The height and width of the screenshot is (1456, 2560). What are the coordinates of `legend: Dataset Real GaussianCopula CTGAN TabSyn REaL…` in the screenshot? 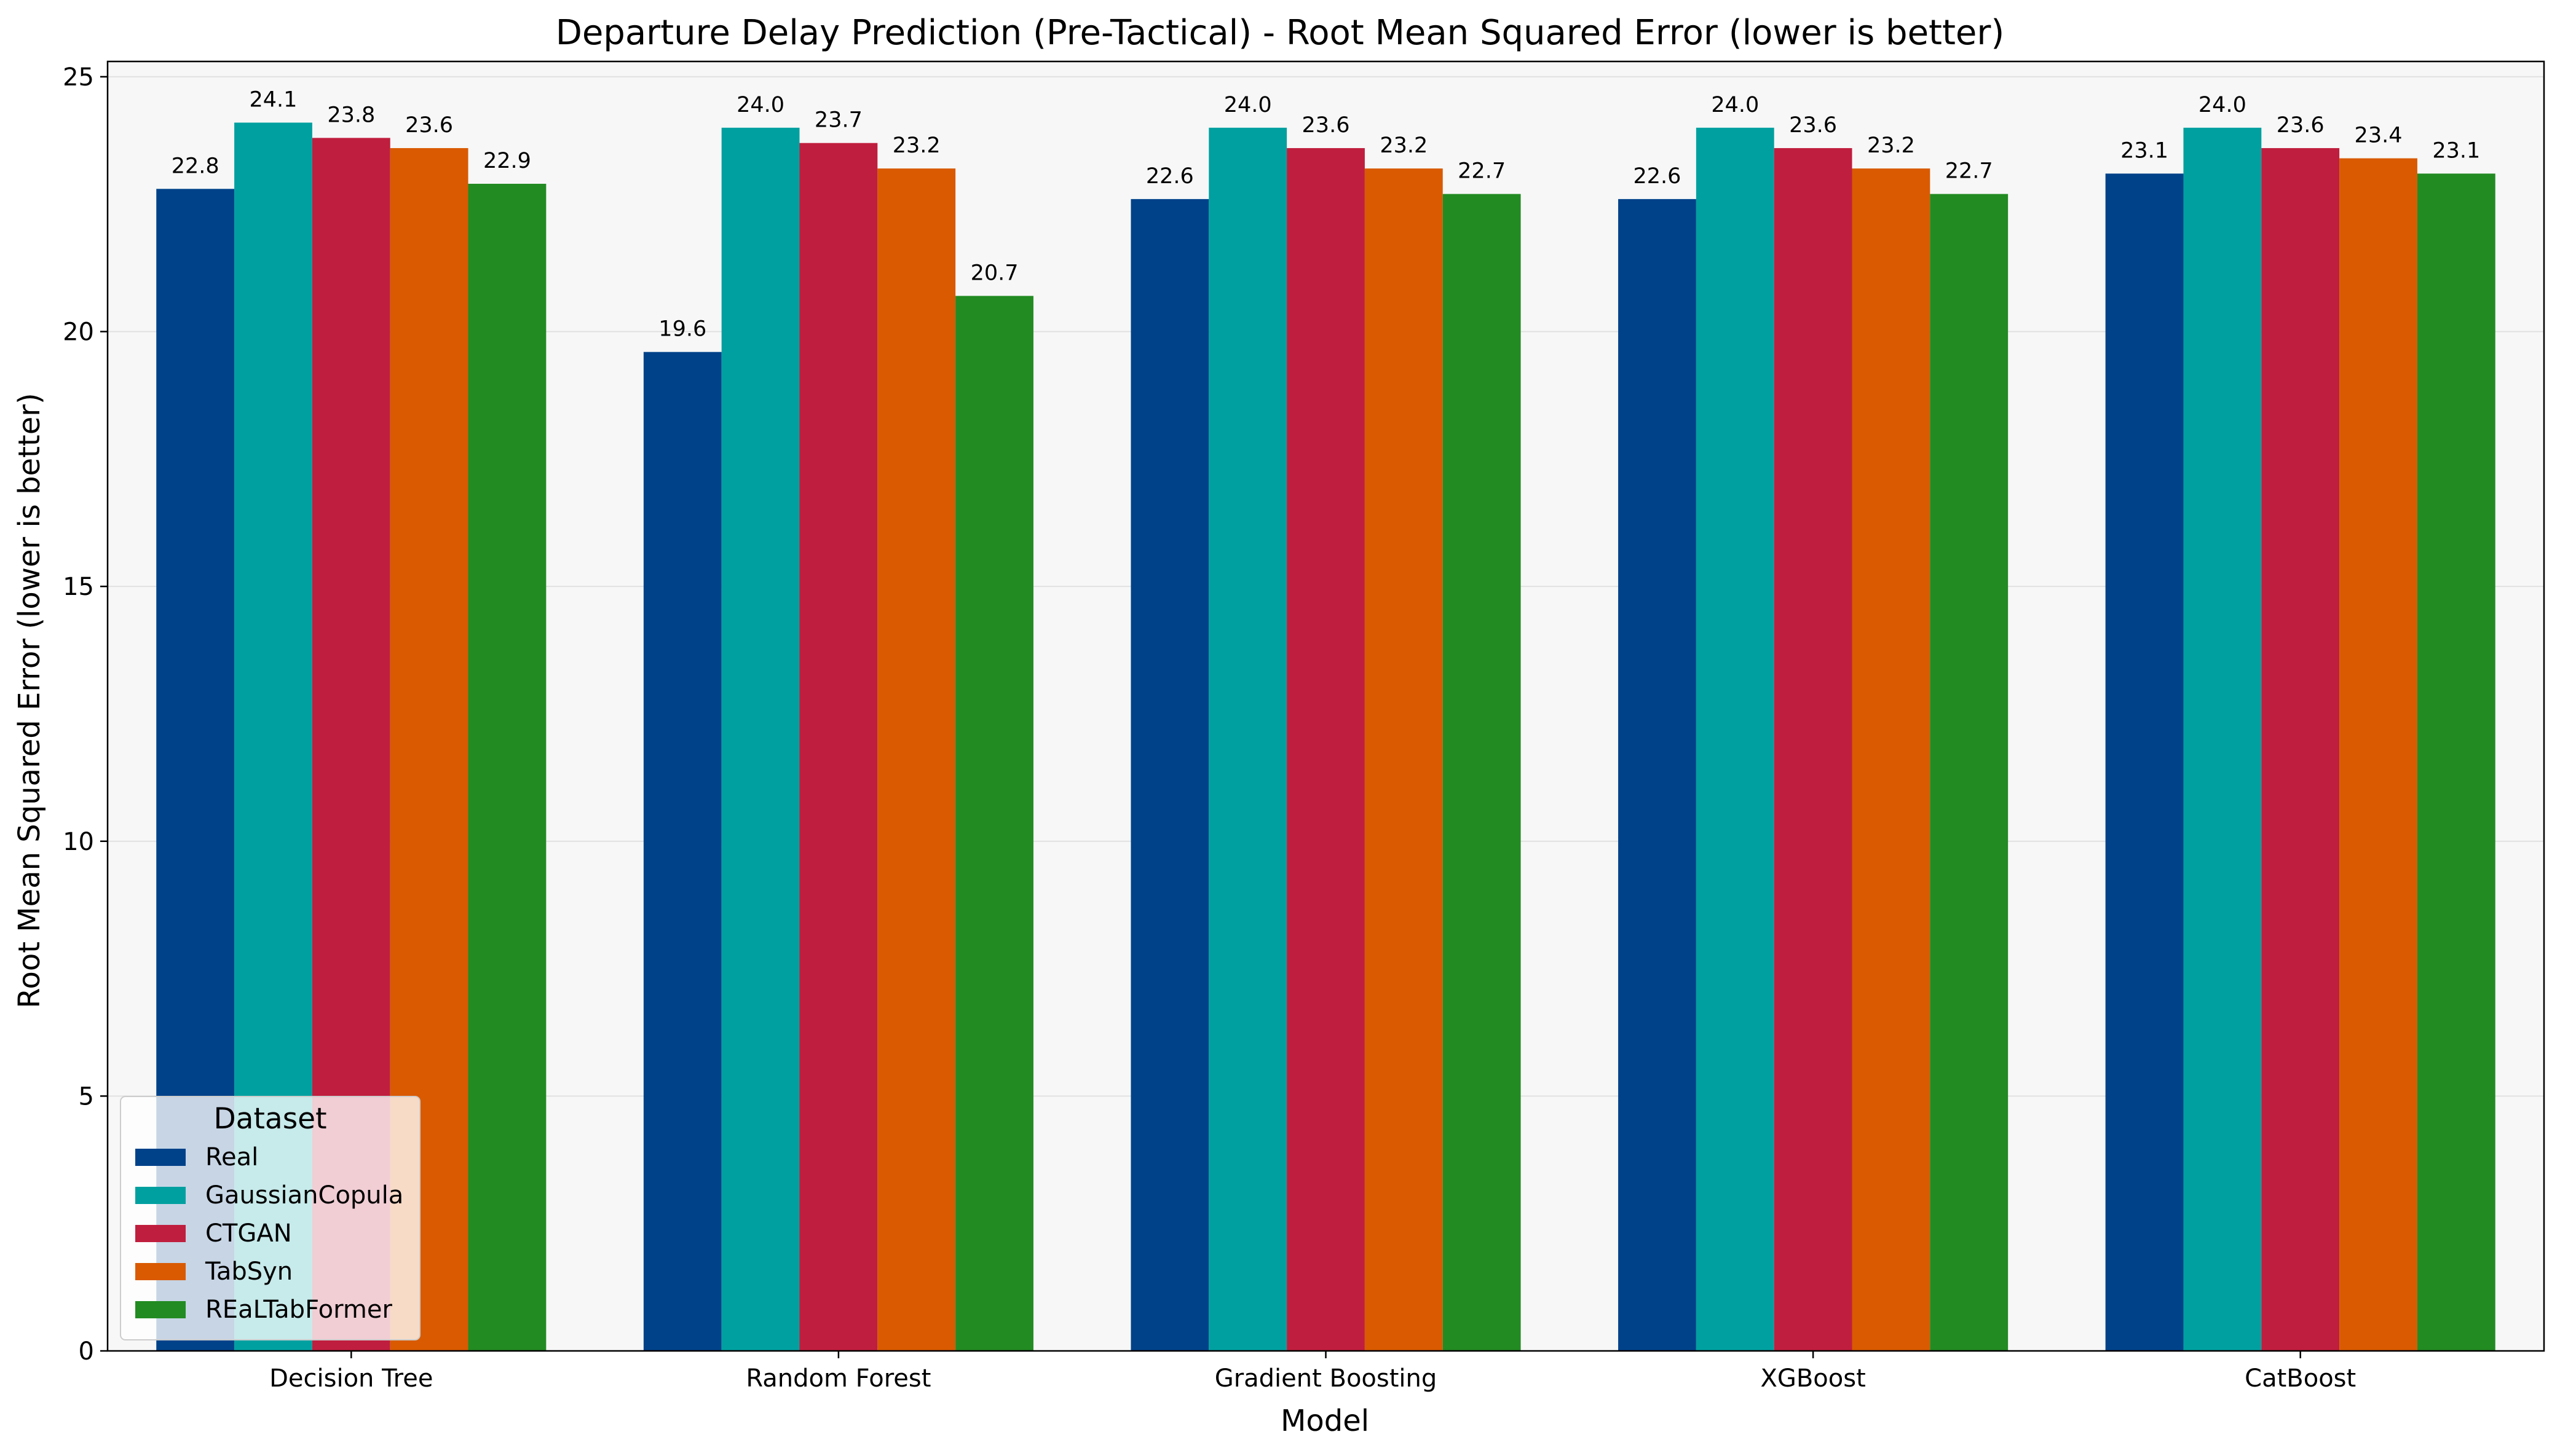 It's located at (270, 1218).